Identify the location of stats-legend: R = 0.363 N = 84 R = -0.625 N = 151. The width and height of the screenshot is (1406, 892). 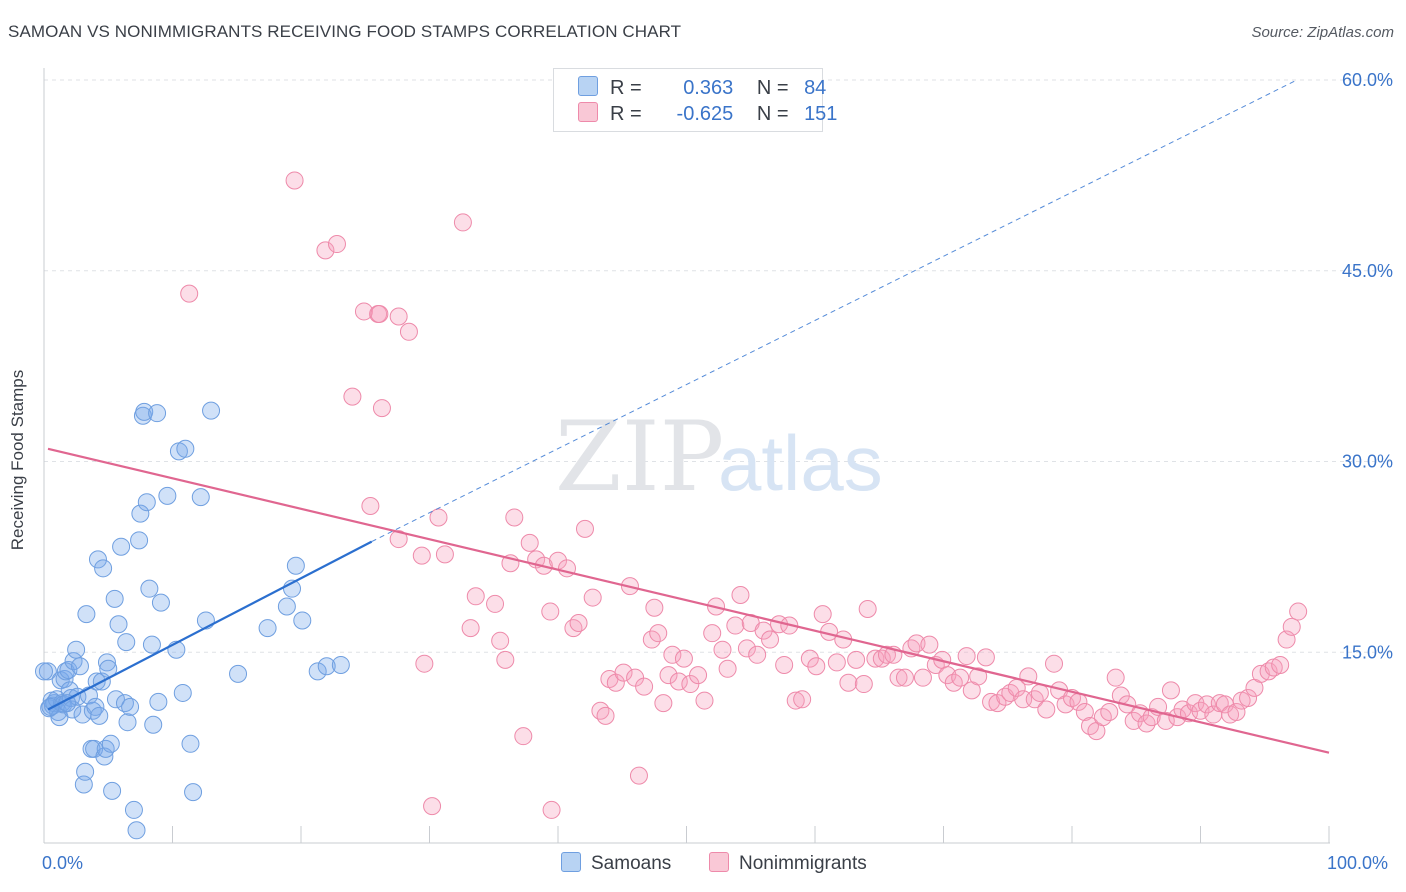
(695, 100).